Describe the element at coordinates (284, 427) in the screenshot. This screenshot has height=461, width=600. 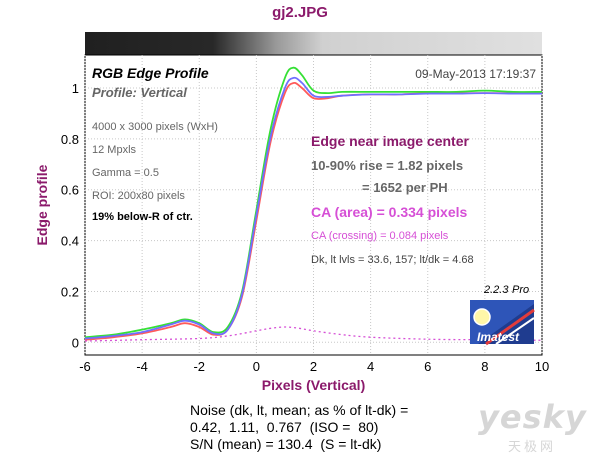
I see `noise-line-2: 0.42, 1.11, 0.767 (ISO = 80)` at that location.